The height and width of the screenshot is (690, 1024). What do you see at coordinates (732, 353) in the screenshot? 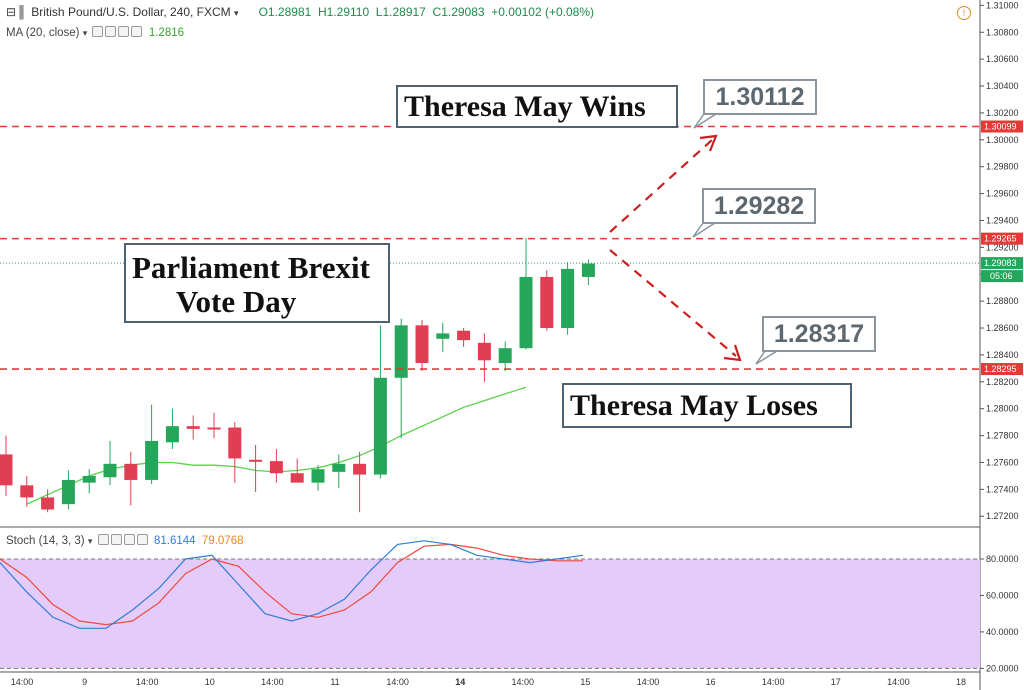
I see `arrow-down-head` at bounding box center [732, 353].